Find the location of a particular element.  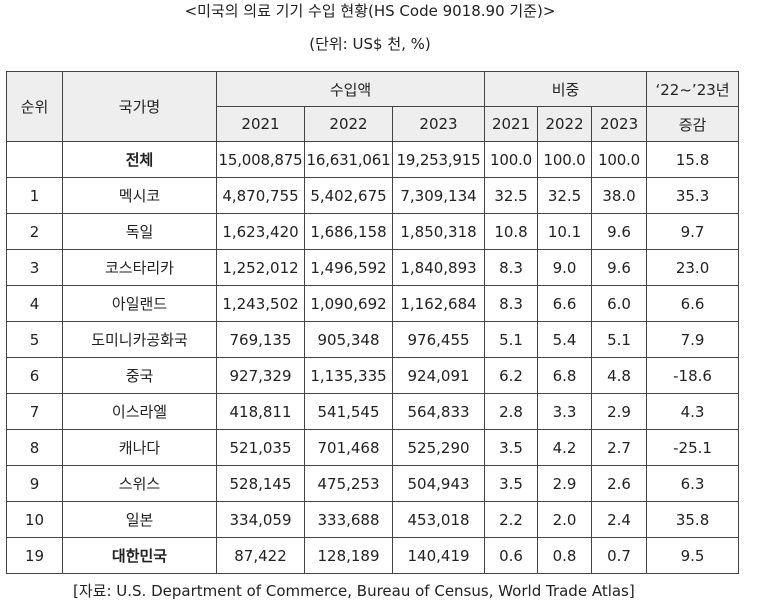

cell-import-2023: 7,309,134 is located at coordinates (438, 195).